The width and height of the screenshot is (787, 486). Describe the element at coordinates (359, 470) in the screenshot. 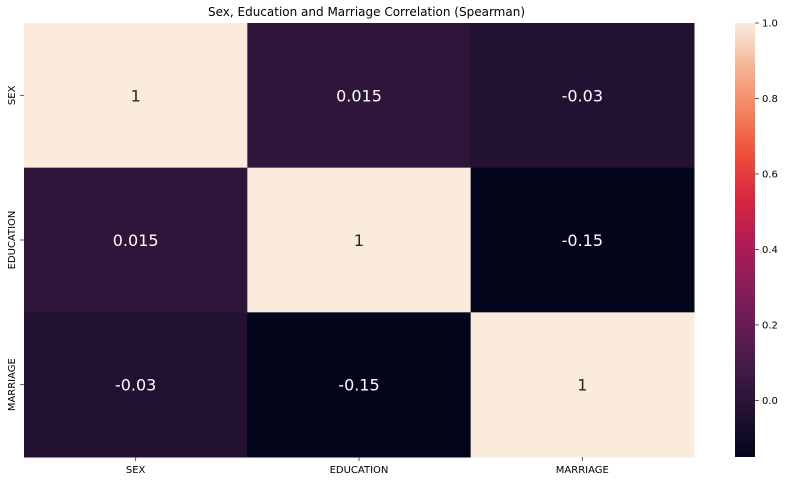

I see `x-tick-label: EDUCATION` at that location.